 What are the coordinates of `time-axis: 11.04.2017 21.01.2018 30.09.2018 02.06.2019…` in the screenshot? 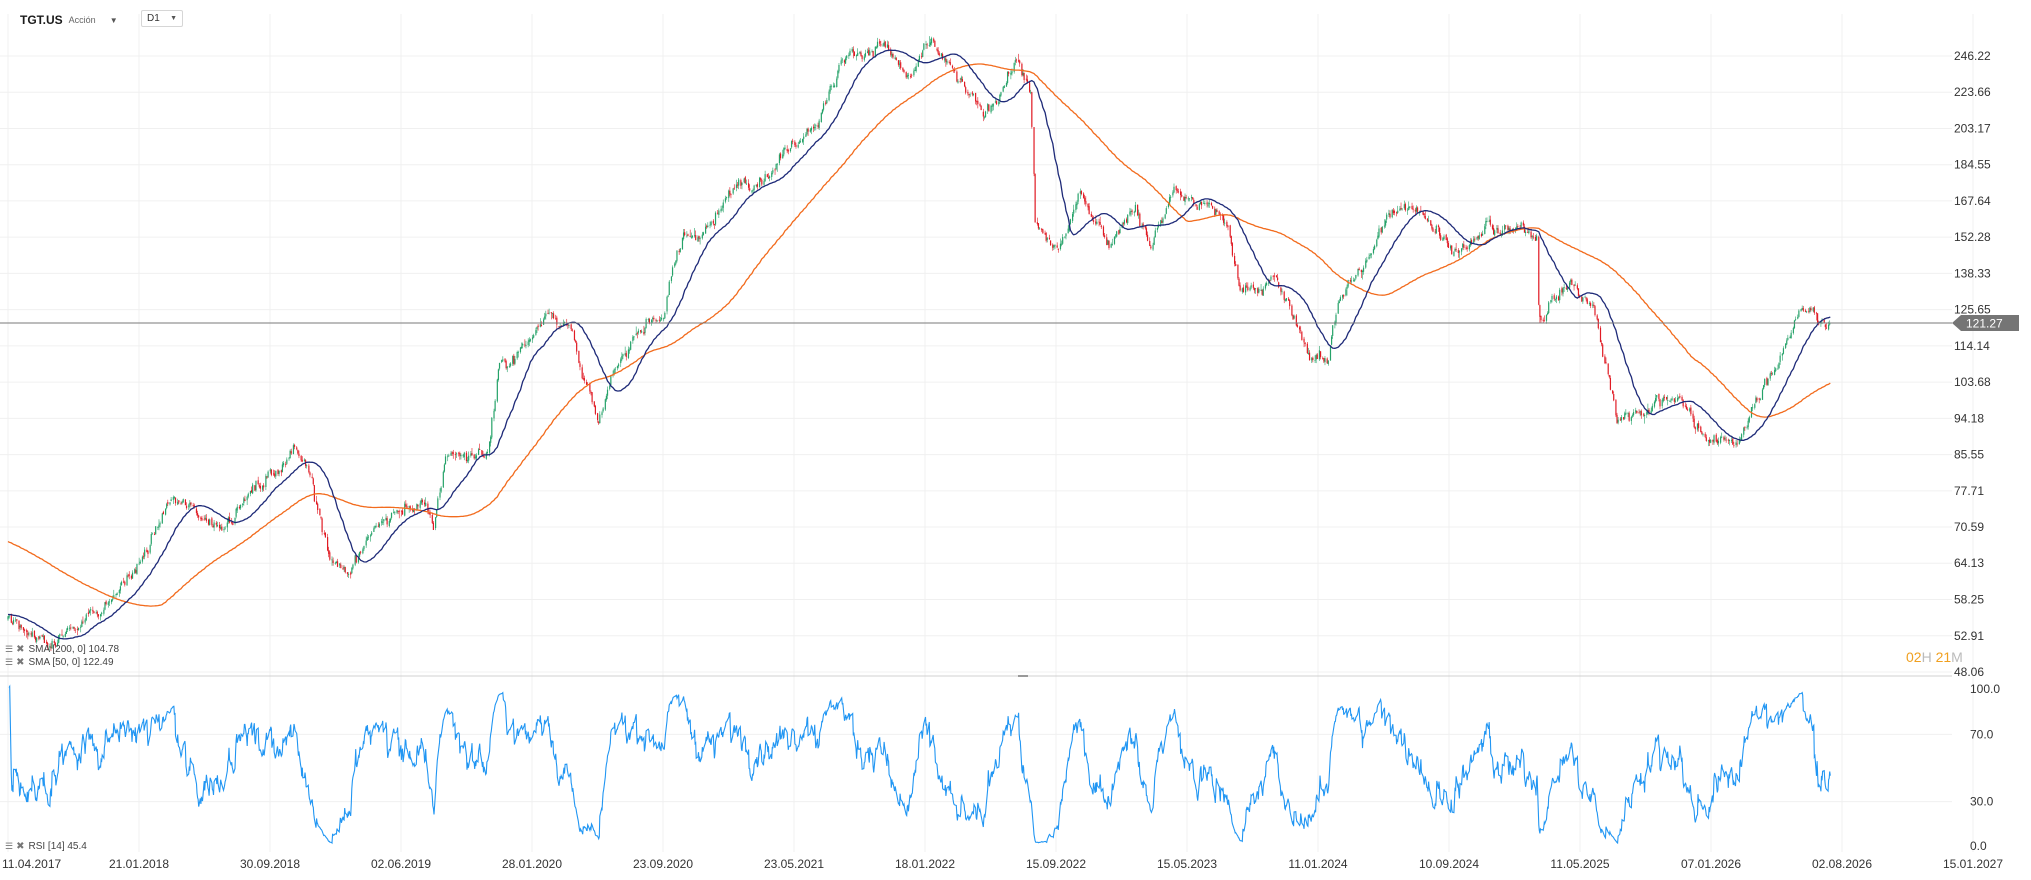 It's located at (1002, 864).